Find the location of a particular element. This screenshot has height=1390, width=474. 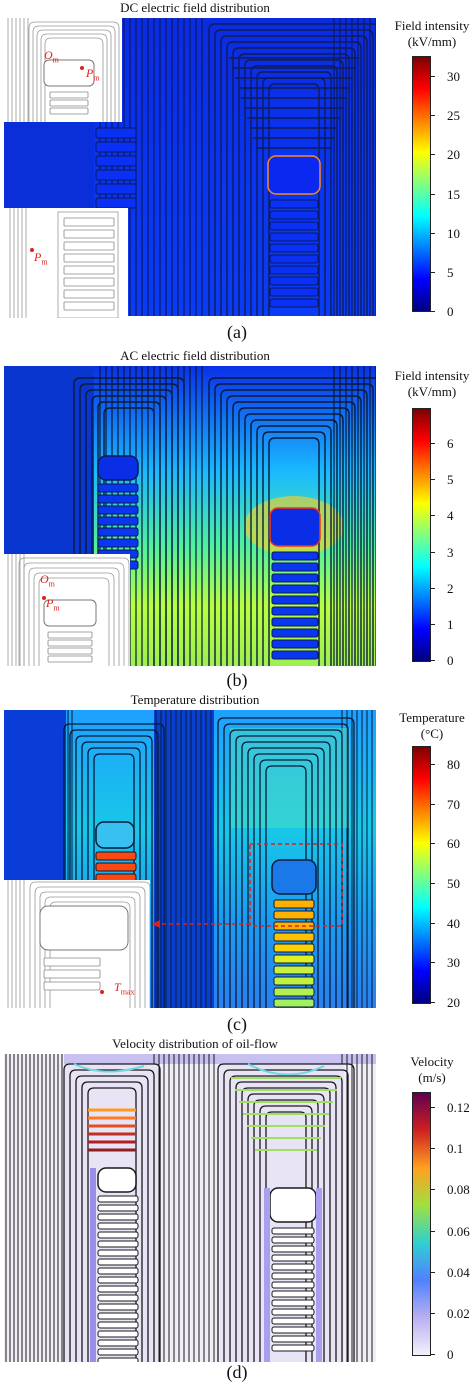

inset: Tmax is located at coordinates (77, 944).